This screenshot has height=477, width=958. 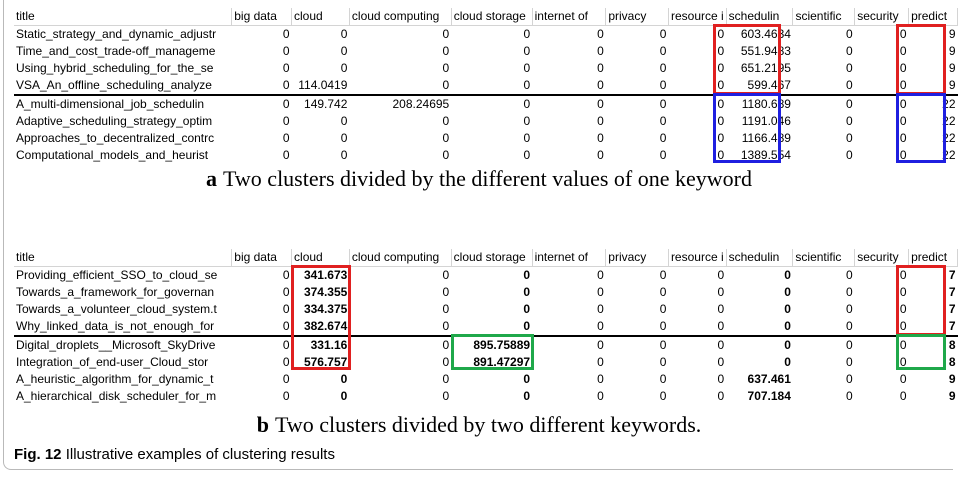 I want to click on cell: 651.2195, so click(x=765, y=68).